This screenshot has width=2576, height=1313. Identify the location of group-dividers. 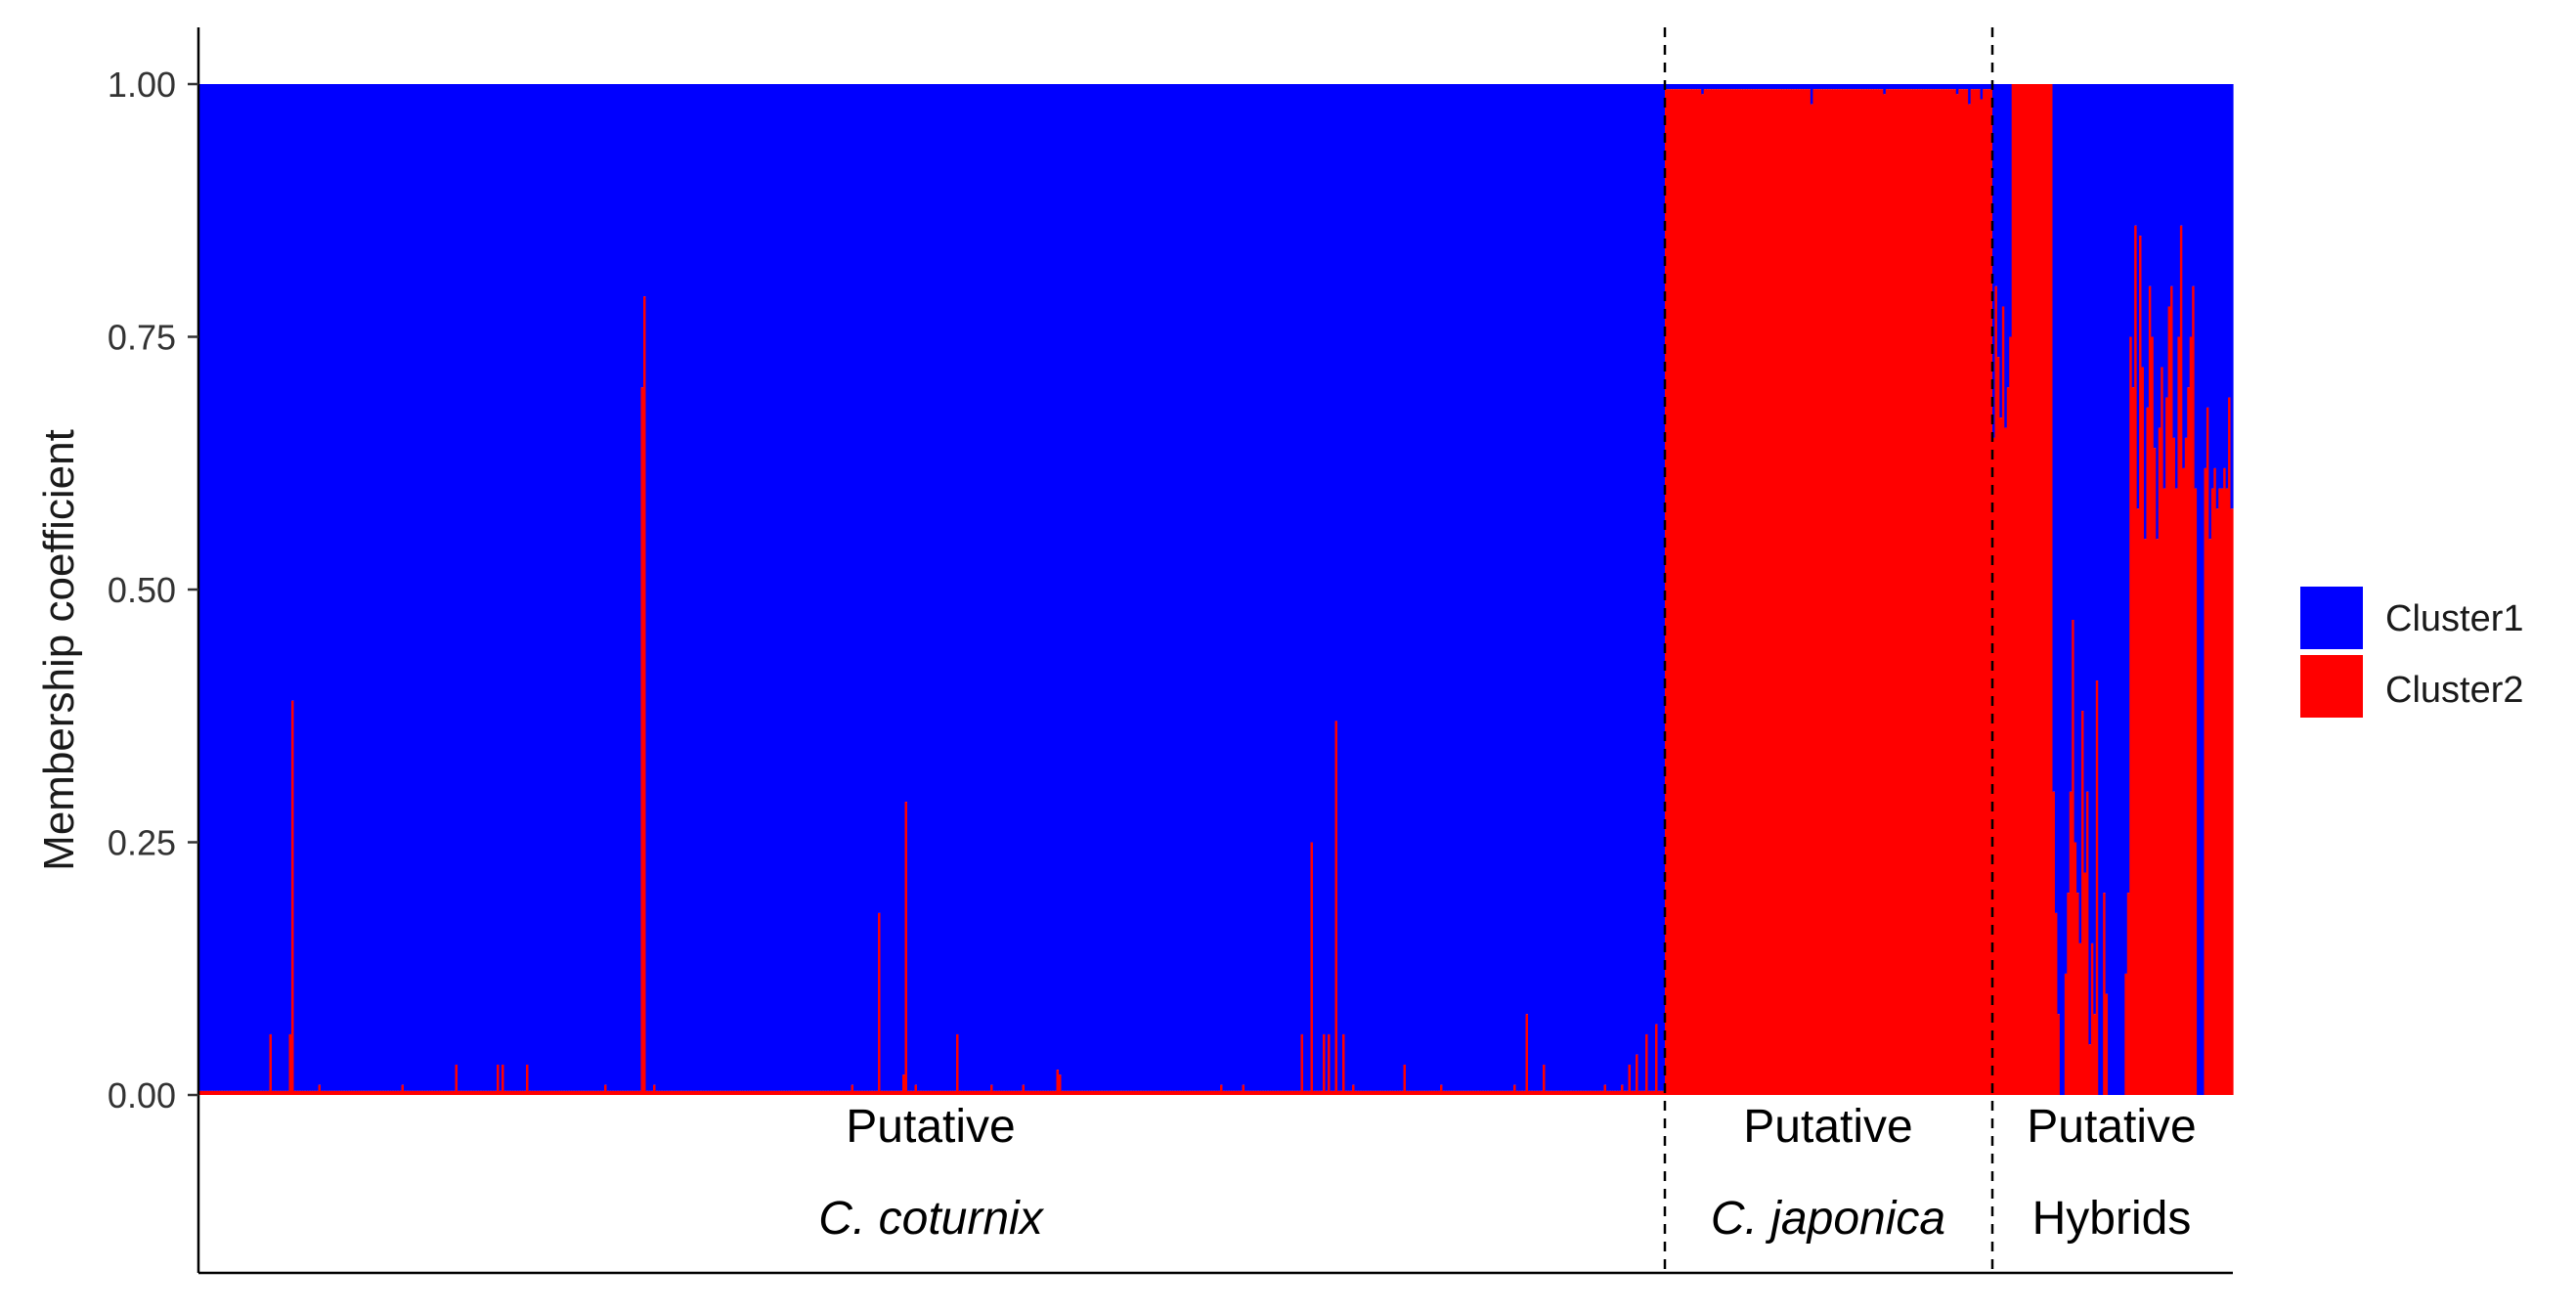
(1828, 650).